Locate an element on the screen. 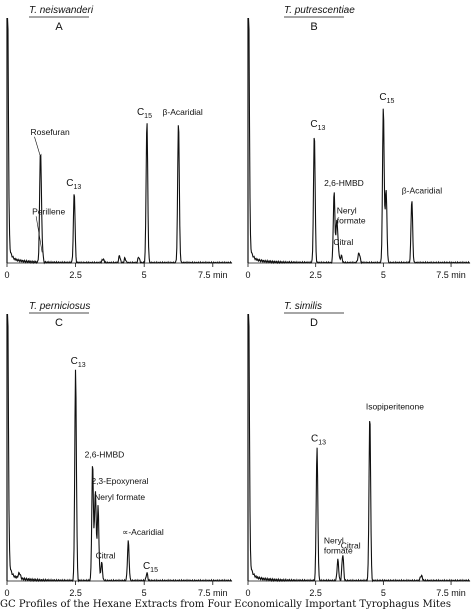 The width and height of the screenshot is (474, 611). peak-label-perillene: Perillene is located at coordinates (48, 211).